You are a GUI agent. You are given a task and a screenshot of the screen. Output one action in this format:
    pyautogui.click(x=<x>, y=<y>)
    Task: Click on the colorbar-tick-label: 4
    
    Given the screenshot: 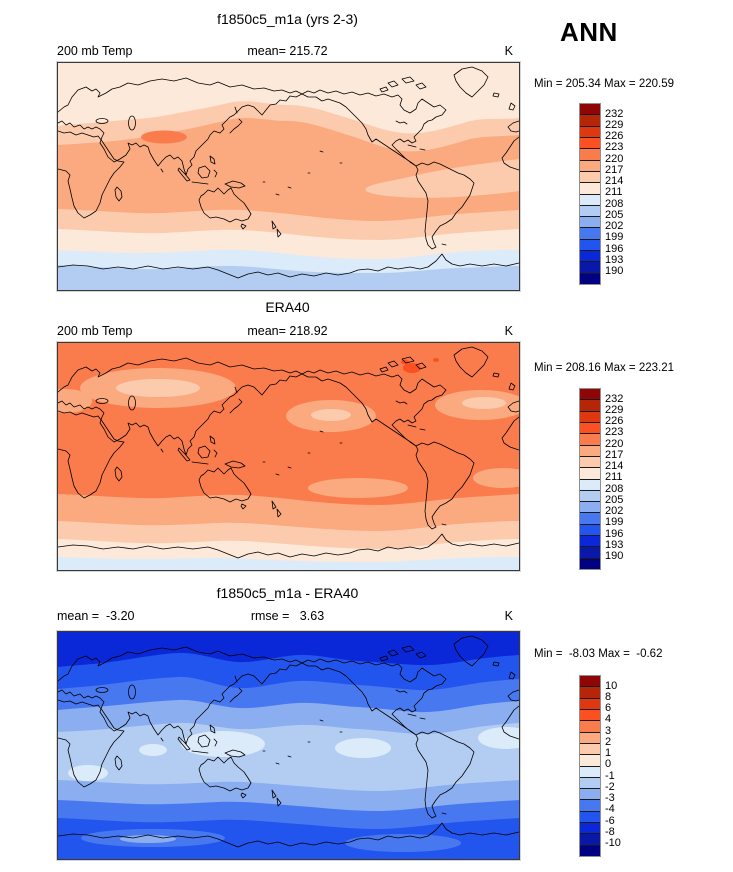 What is the action you would take?
    pyautogui.click(x=608, y=719)
    